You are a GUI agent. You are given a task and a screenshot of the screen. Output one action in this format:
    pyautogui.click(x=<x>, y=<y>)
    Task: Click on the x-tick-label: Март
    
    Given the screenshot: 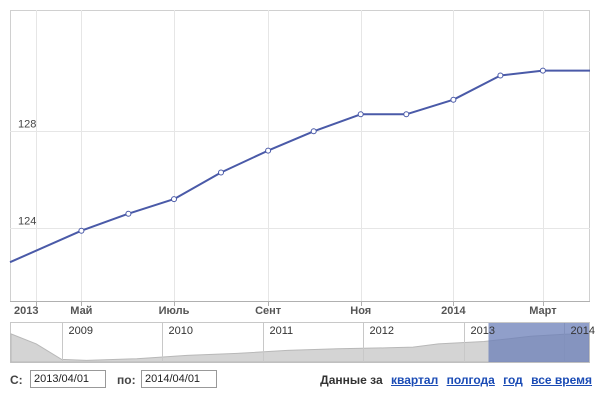 What is the action you would take?
    pyautogui.click(x=543, y=311)
    